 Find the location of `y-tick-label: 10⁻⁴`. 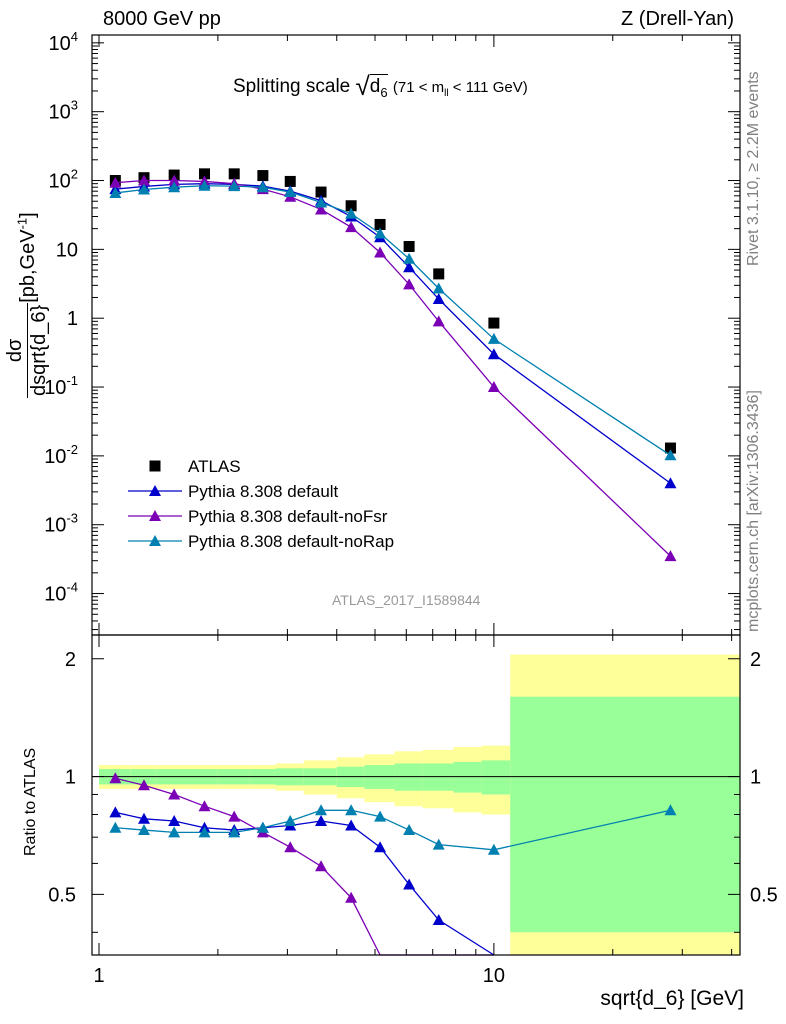

y-tick-label: 10⁻⁴ is located at coordinates (61, 593).